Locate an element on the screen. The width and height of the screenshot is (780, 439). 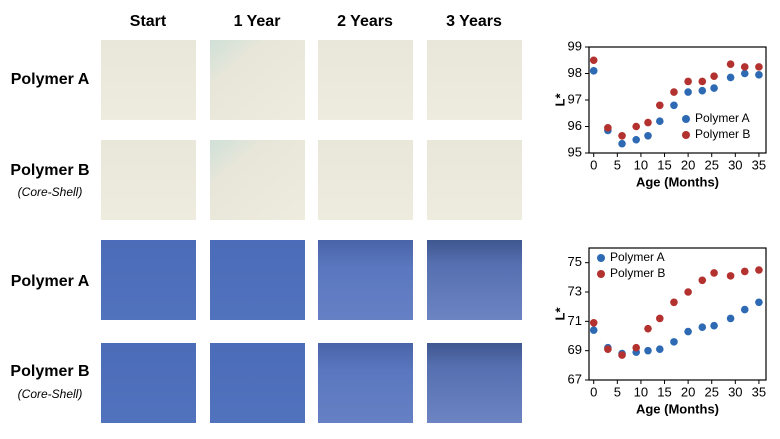
y-tick-label: 97 is located at coordinates (575, 98).